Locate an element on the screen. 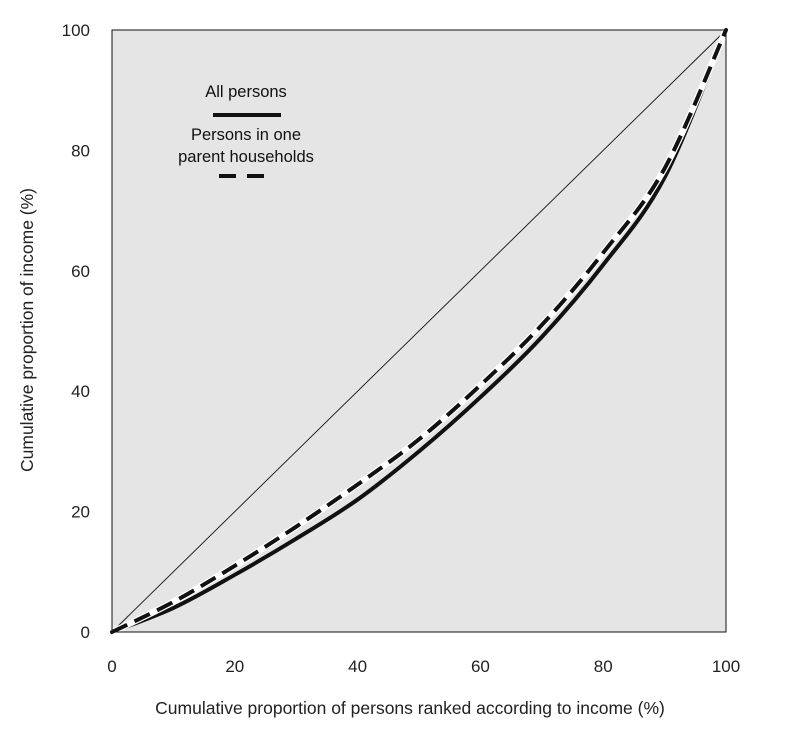 This screenshot has width=788, height=730. legend-label-all-persons: All persons is located at coordinates (246, 92).